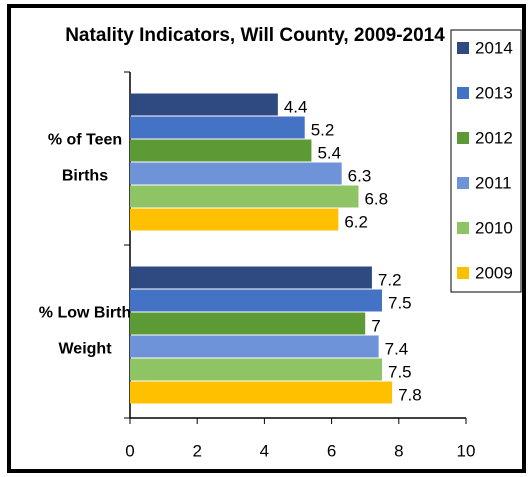 This screenshot has width=529, height=477. Describe the element at coordinates (329, 152) in the screenshot. I see `data-label: 5.4` at that location.